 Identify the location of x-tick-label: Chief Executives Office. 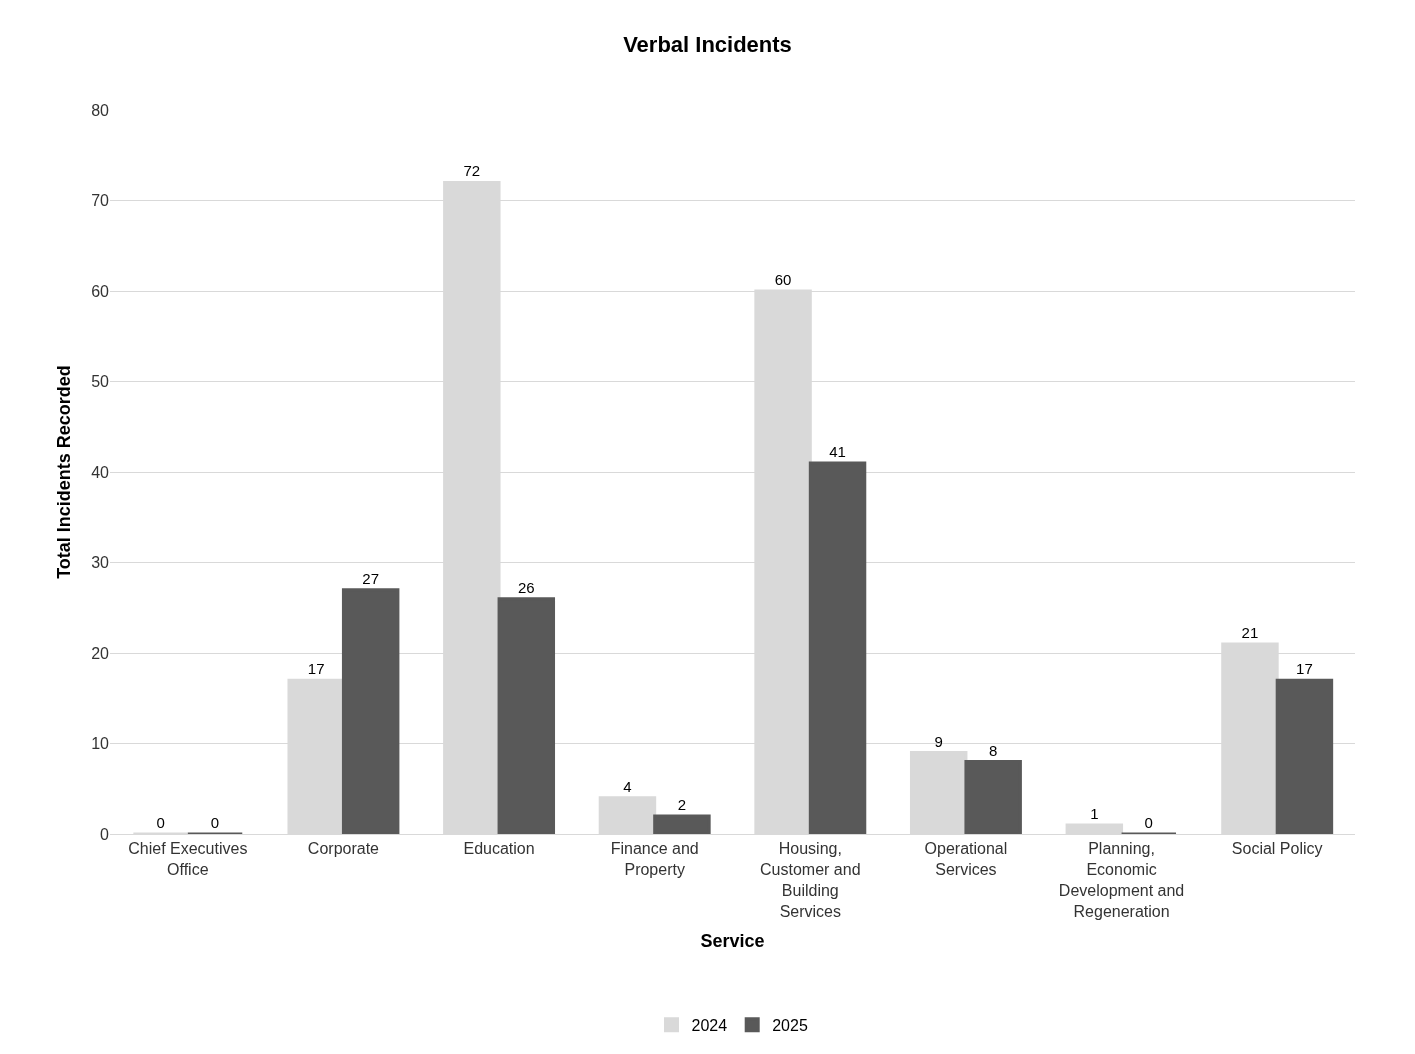
(188, 859).